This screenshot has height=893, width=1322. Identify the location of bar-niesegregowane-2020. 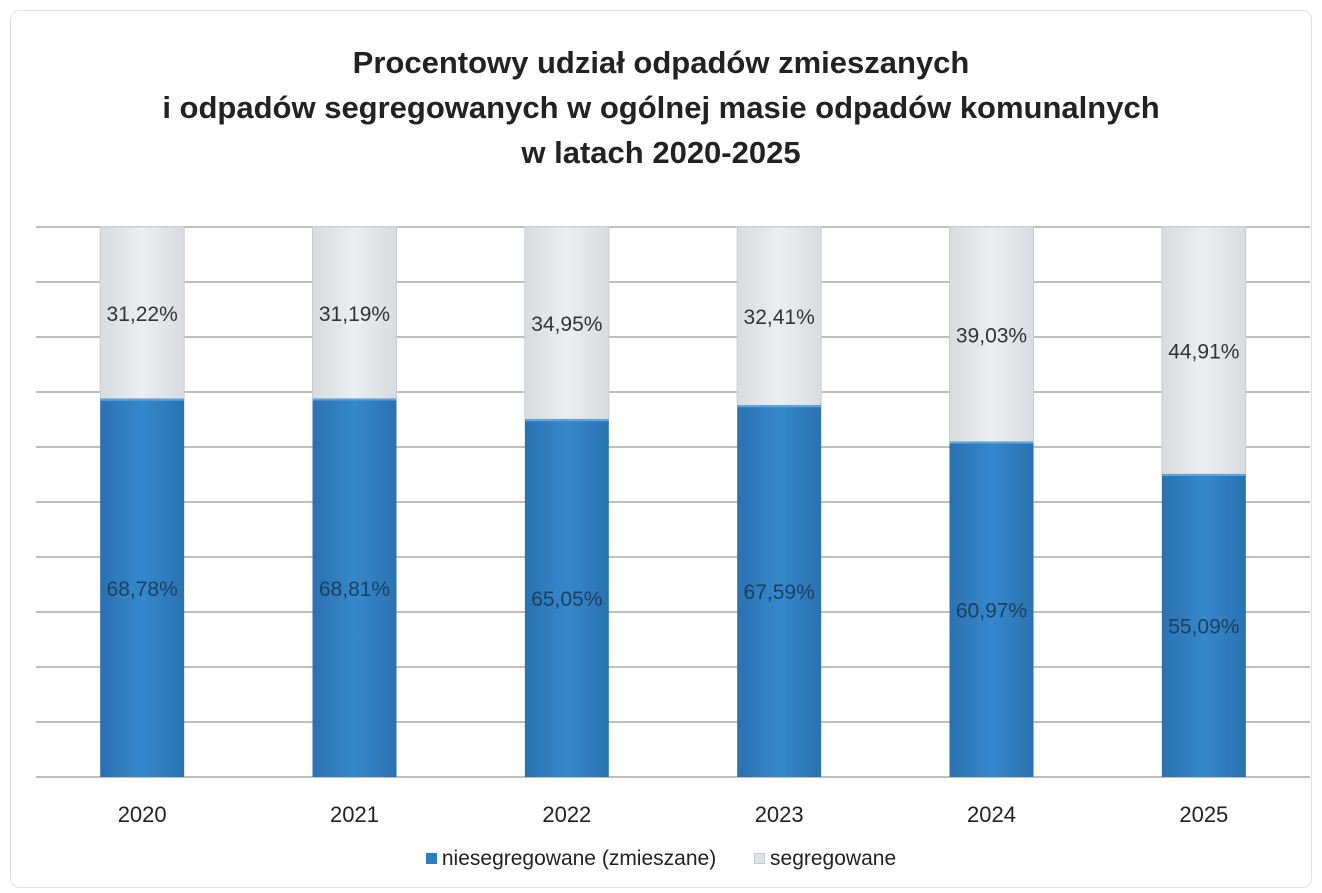
(142, 587).